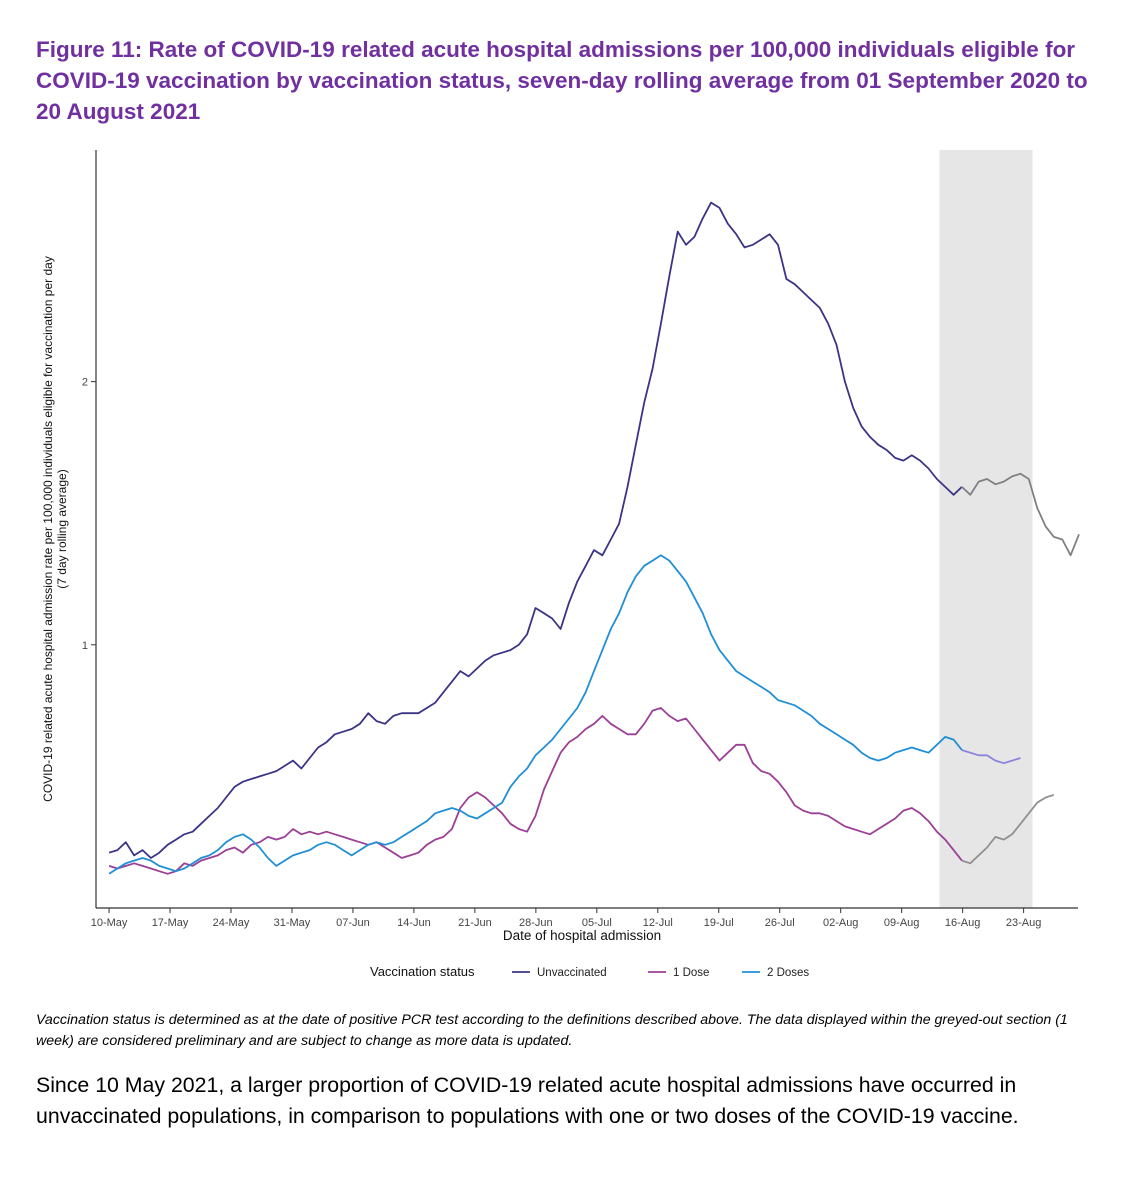 This screenshot has width=1124, height=1200. I want to click on x-tick-label: 24-May, so click(231, 923).